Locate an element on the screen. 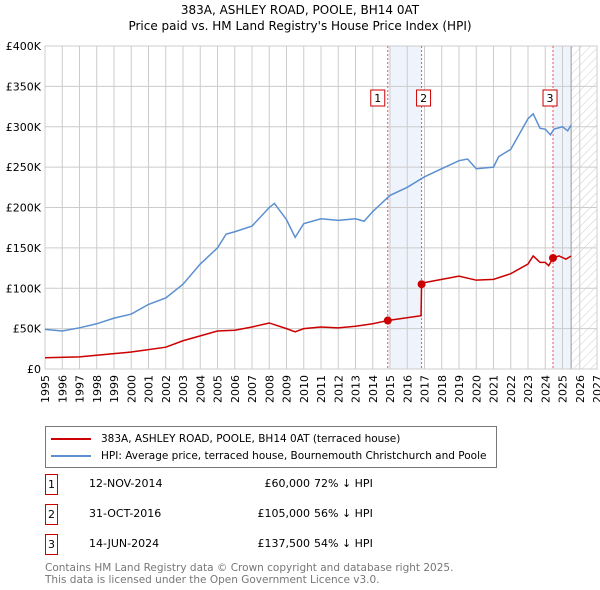 This screenshot has width=600, height=590. x-tick-label: 1997 is located at coordinates (80, 389).